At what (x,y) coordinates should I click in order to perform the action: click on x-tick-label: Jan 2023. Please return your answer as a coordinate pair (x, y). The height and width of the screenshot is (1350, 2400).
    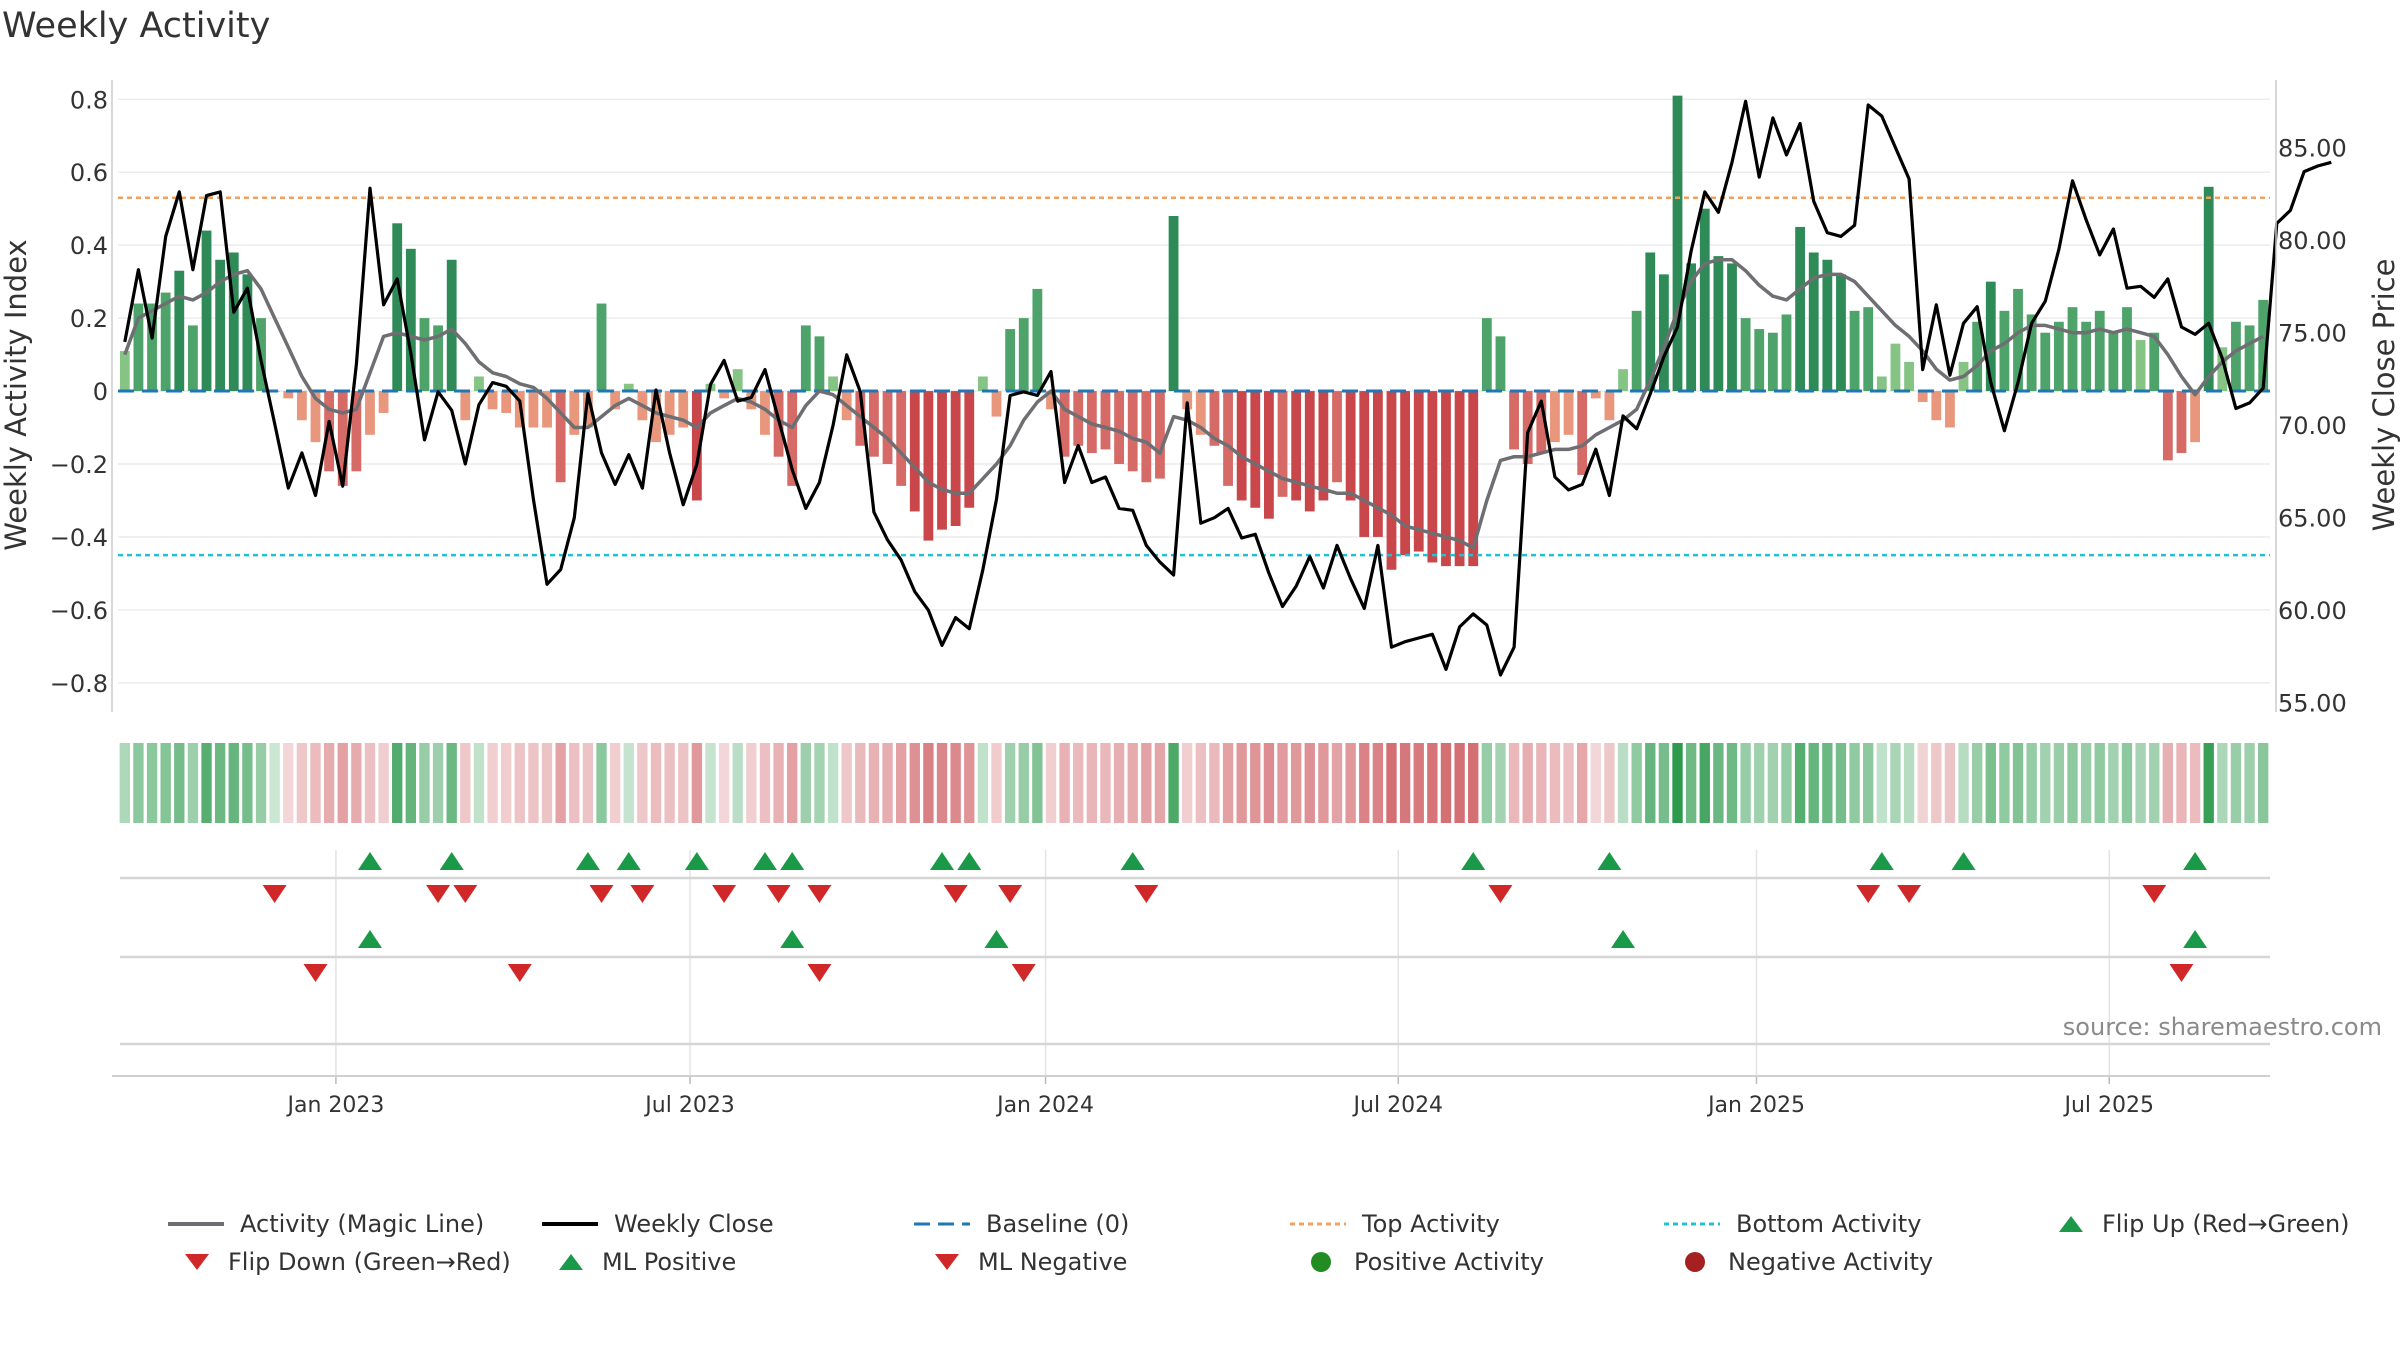
    Looking at the image, I should click on (334, 1105).